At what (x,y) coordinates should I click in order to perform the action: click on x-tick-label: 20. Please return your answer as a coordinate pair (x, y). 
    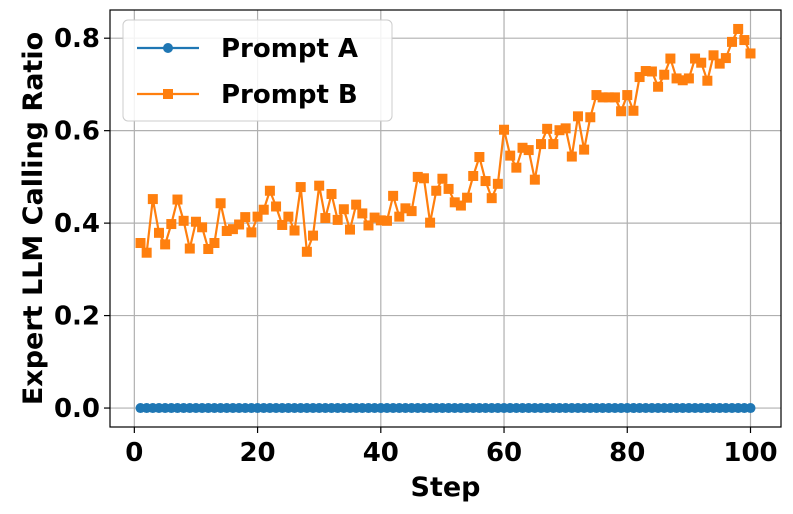
    Looking at the image, I should click on (257, 453).